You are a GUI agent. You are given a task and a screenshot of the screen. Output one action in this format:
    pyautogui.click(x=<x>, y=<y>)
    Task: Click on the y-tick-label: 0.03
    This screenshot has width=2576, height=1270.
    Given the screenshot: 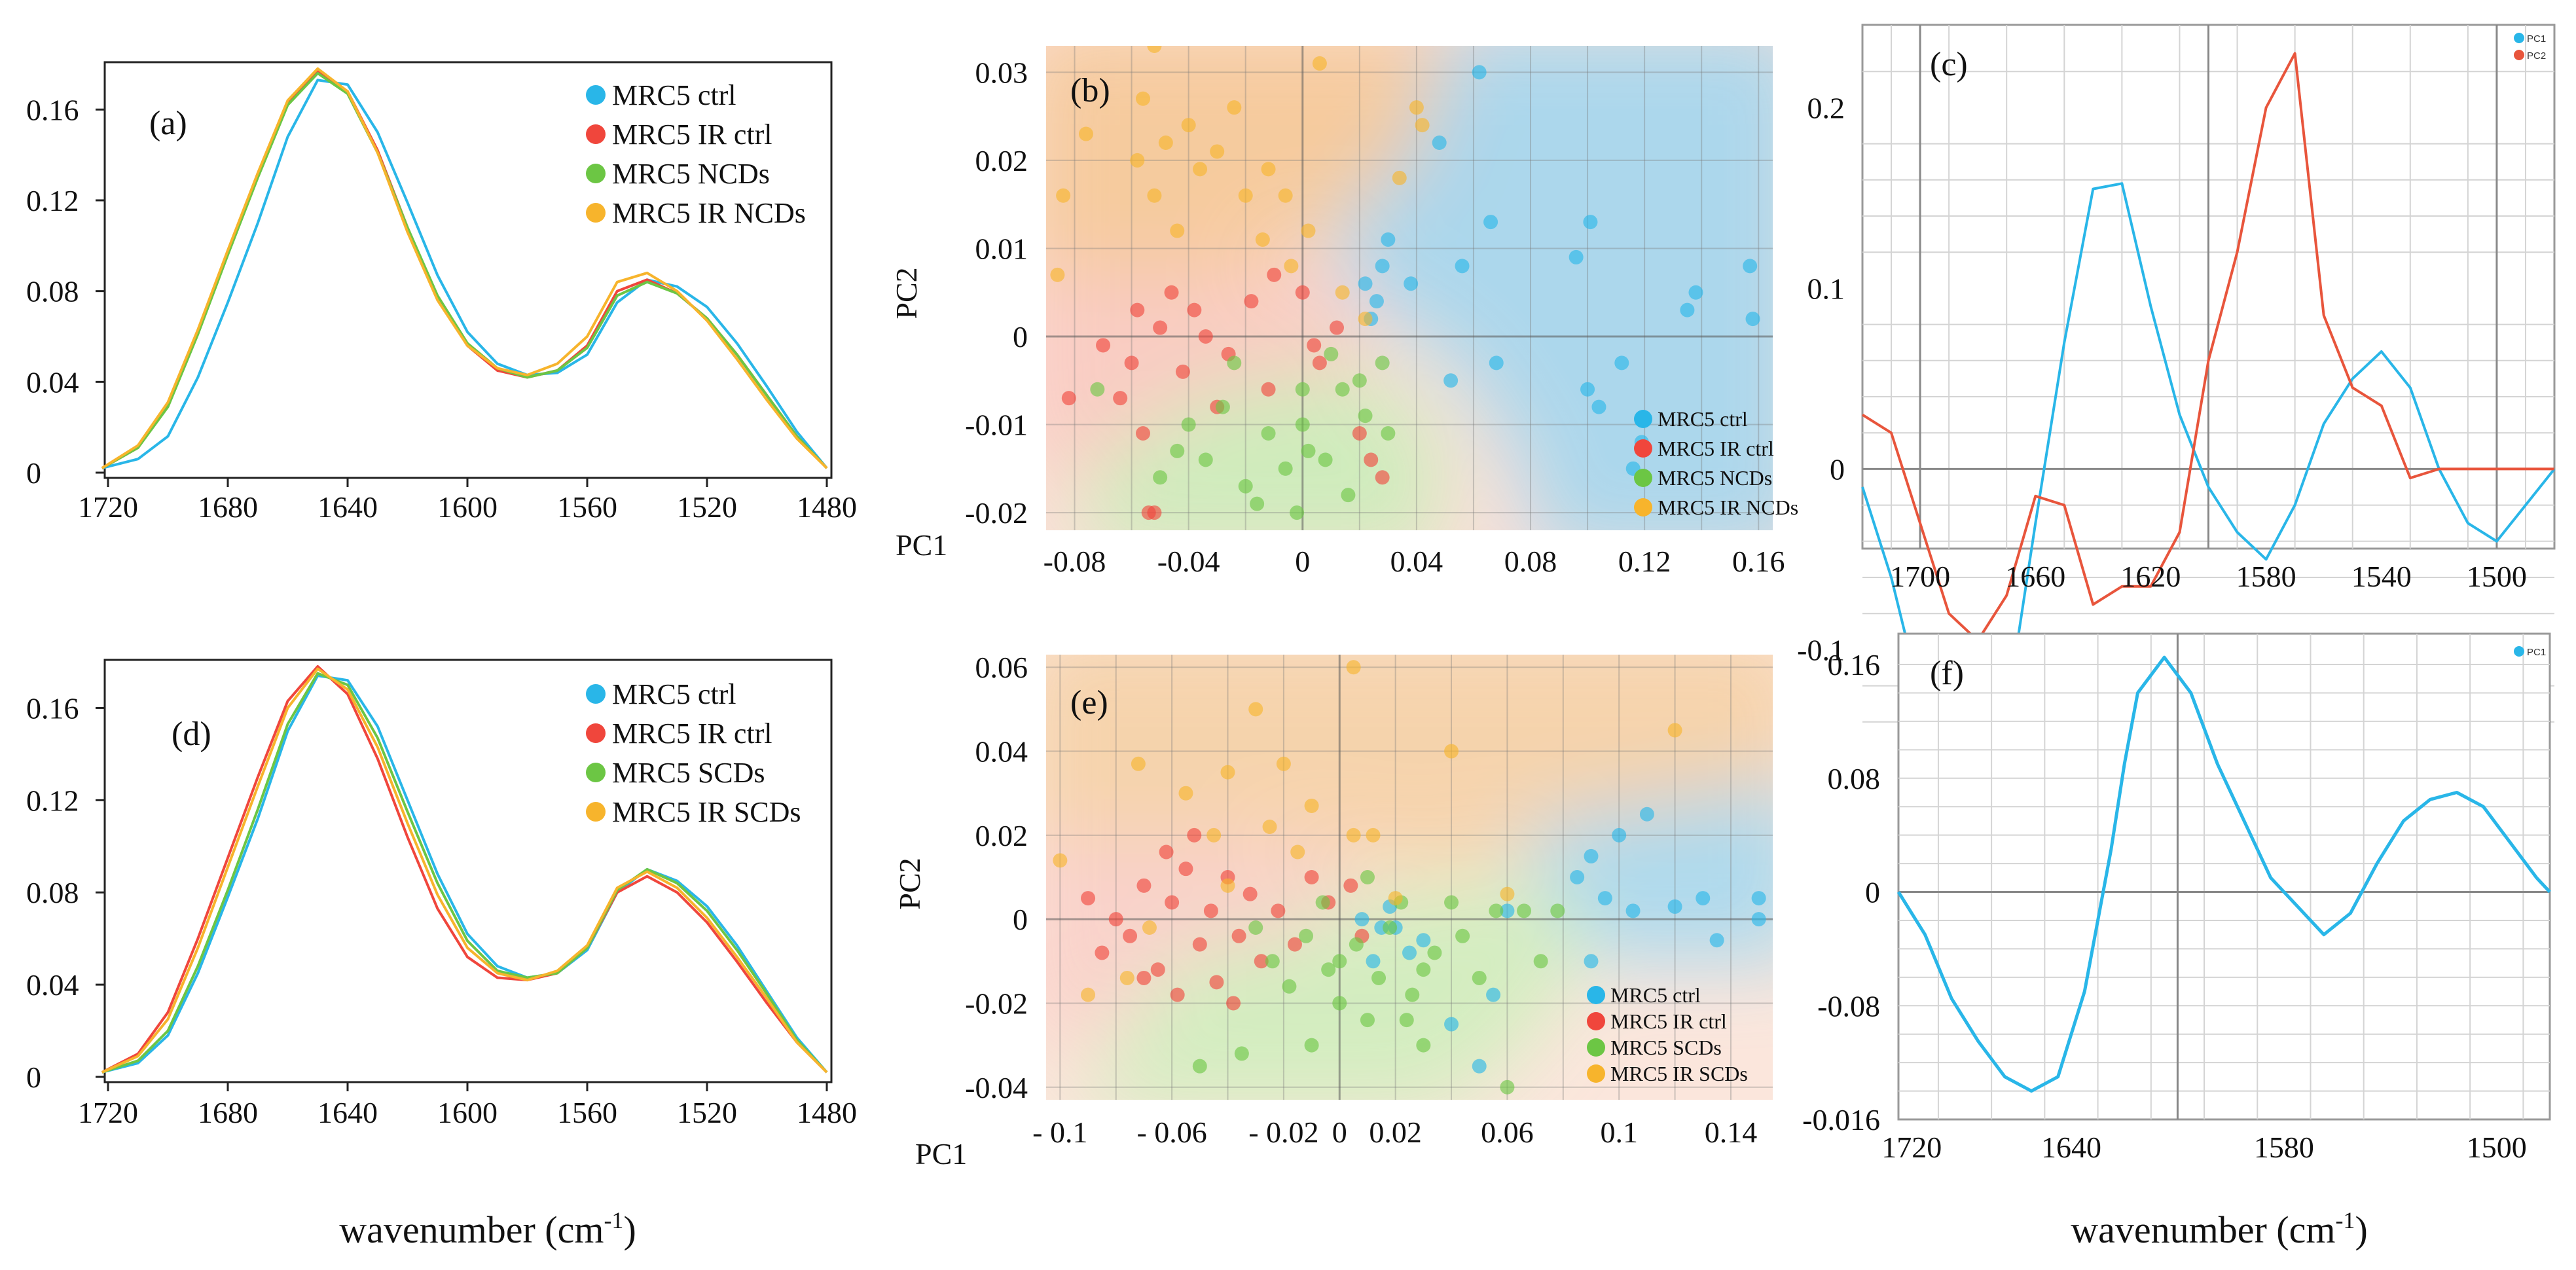 What is the action you would take?
    pyautogui.click(x=1001, y=72)
    